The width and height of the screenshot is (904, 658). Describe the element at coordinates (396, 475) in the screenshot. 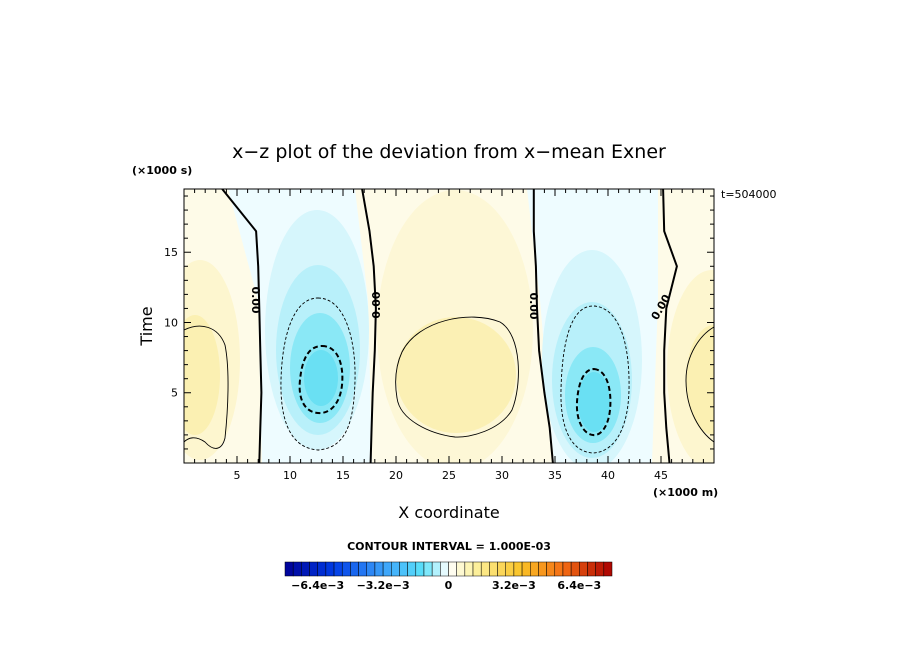

I see `x-tick-label: 20` at that location.